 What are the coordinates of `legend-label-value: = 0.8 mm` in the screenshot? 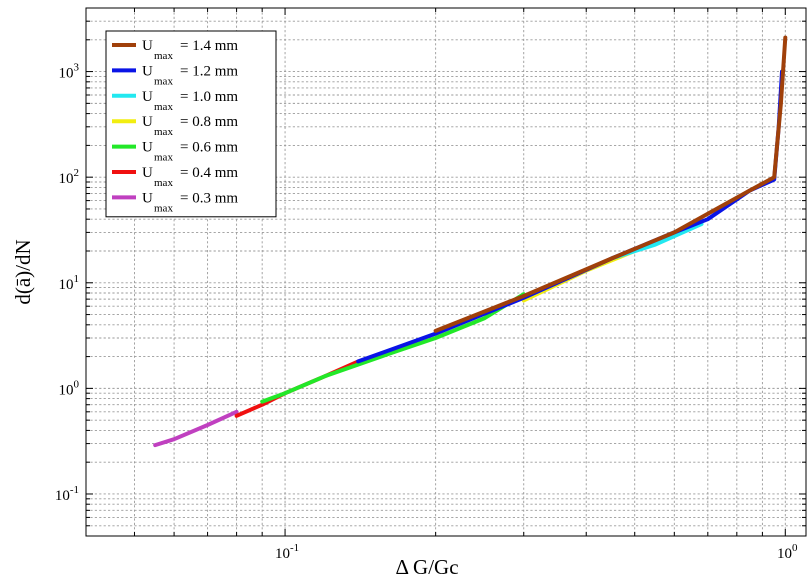 It's located at (209, 122).